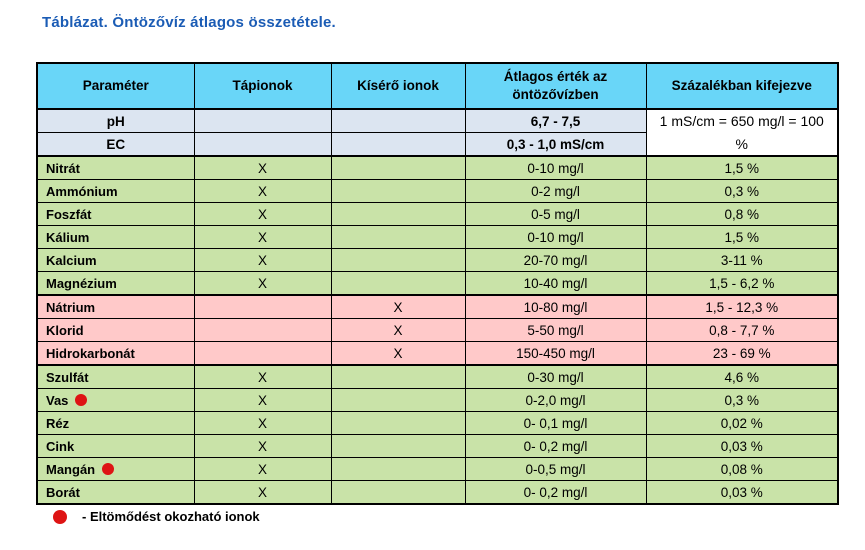 This screenshot has height=550, width=865. What do you see at coordinates (555, 120) in the screenshot?
I see `average-value-cell: 6,7 - 7,5` at bounding box center [555, 120].